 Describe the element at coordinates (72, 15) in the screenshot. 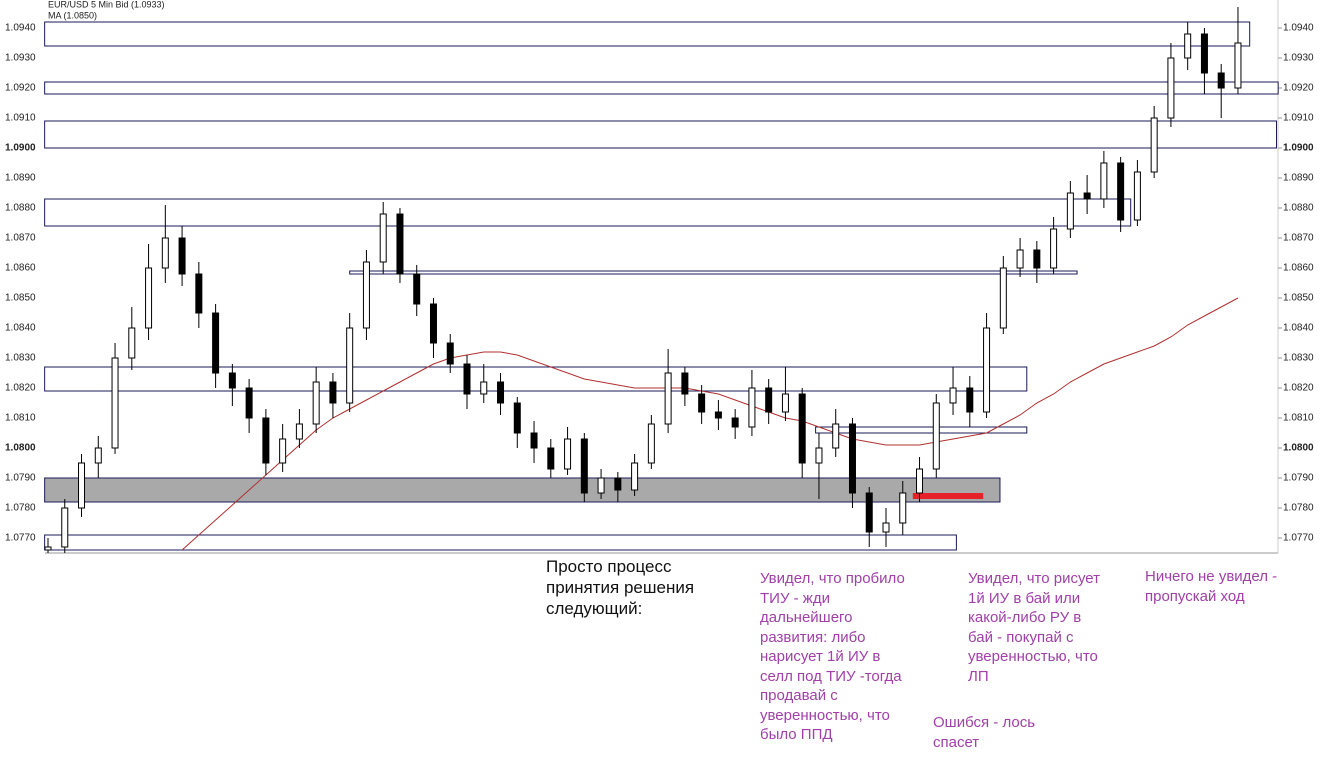

I see `legend-entry: MA (1.0850)` at that location.